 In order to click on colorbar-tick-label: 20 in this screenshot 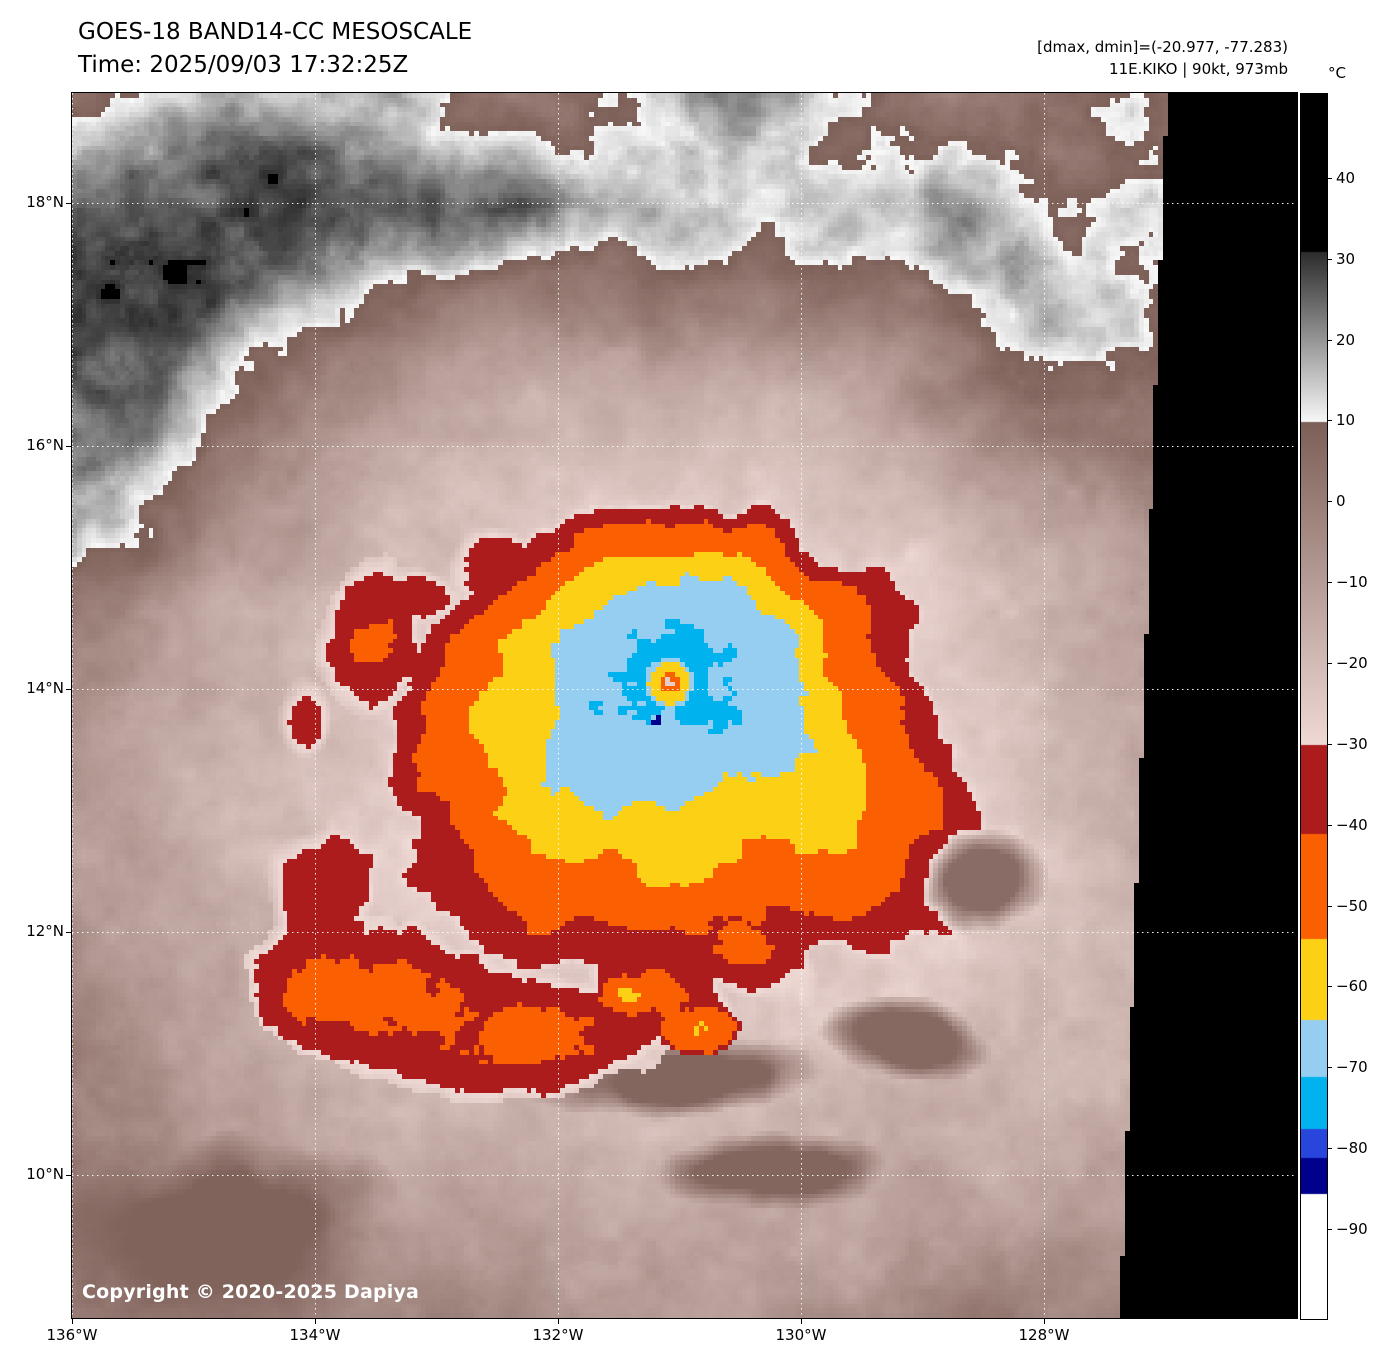, I will do `click(1346, 339)`.